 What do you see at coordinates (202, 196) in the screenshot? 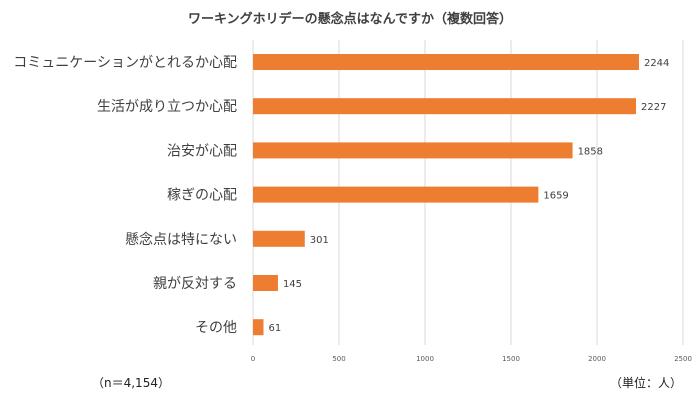
I see `category-label: 稼ぎの心配` at bounding box center [202, 196].